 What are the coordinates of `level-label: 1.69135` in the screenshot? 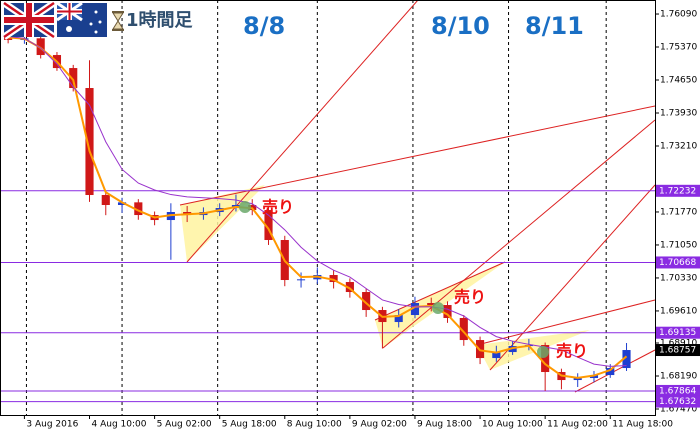 It's located at (677, 333).